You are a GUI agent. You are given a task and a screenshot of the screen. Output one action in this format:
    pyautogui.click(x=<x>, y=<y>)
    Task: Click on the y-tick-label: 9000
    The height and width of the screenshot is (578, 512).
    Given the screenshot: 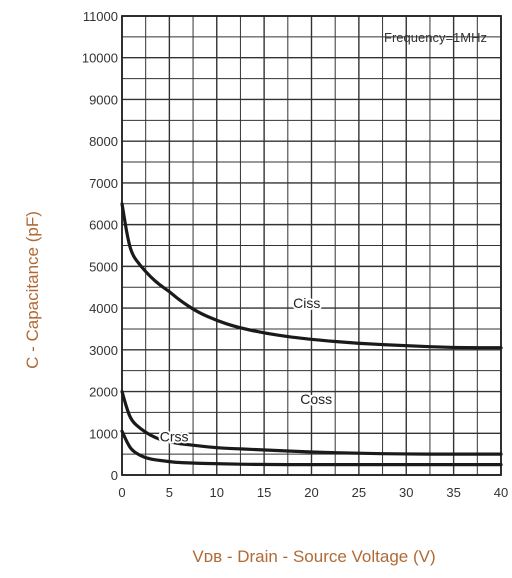 What is the action you would take?
    pyautogui.click(x=103, y=99)
    